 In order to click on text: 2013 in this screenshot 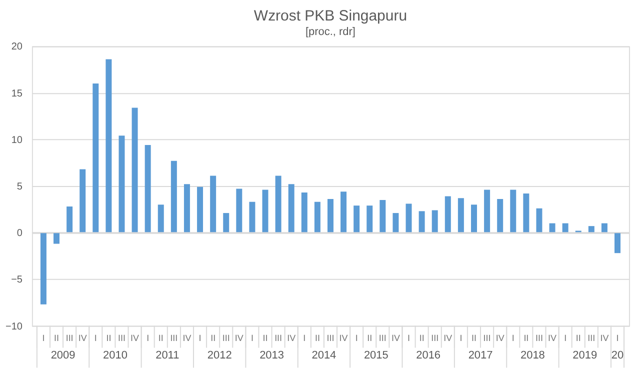, I will do `click(272, 356)`.